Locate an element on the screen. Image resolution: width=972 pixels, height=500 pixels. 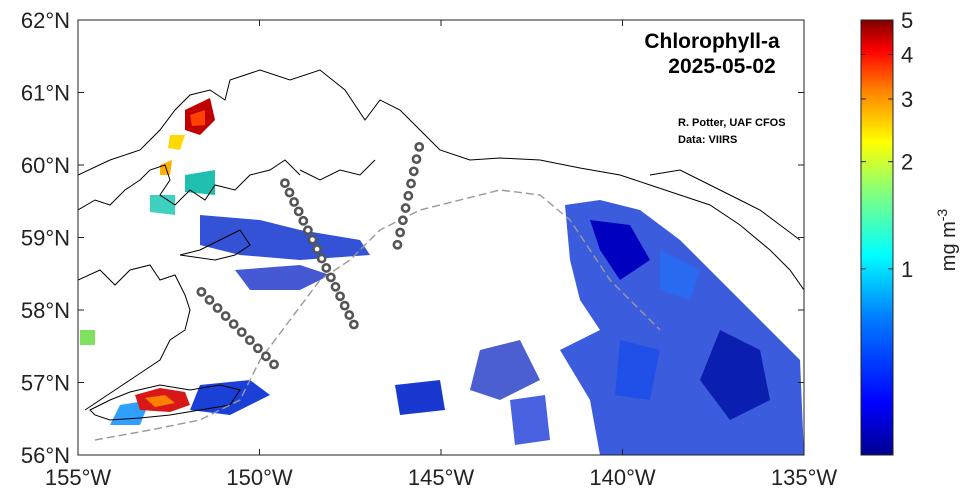
map-title-line1: Chlorophyll-a is located at coordinates (712, 41).